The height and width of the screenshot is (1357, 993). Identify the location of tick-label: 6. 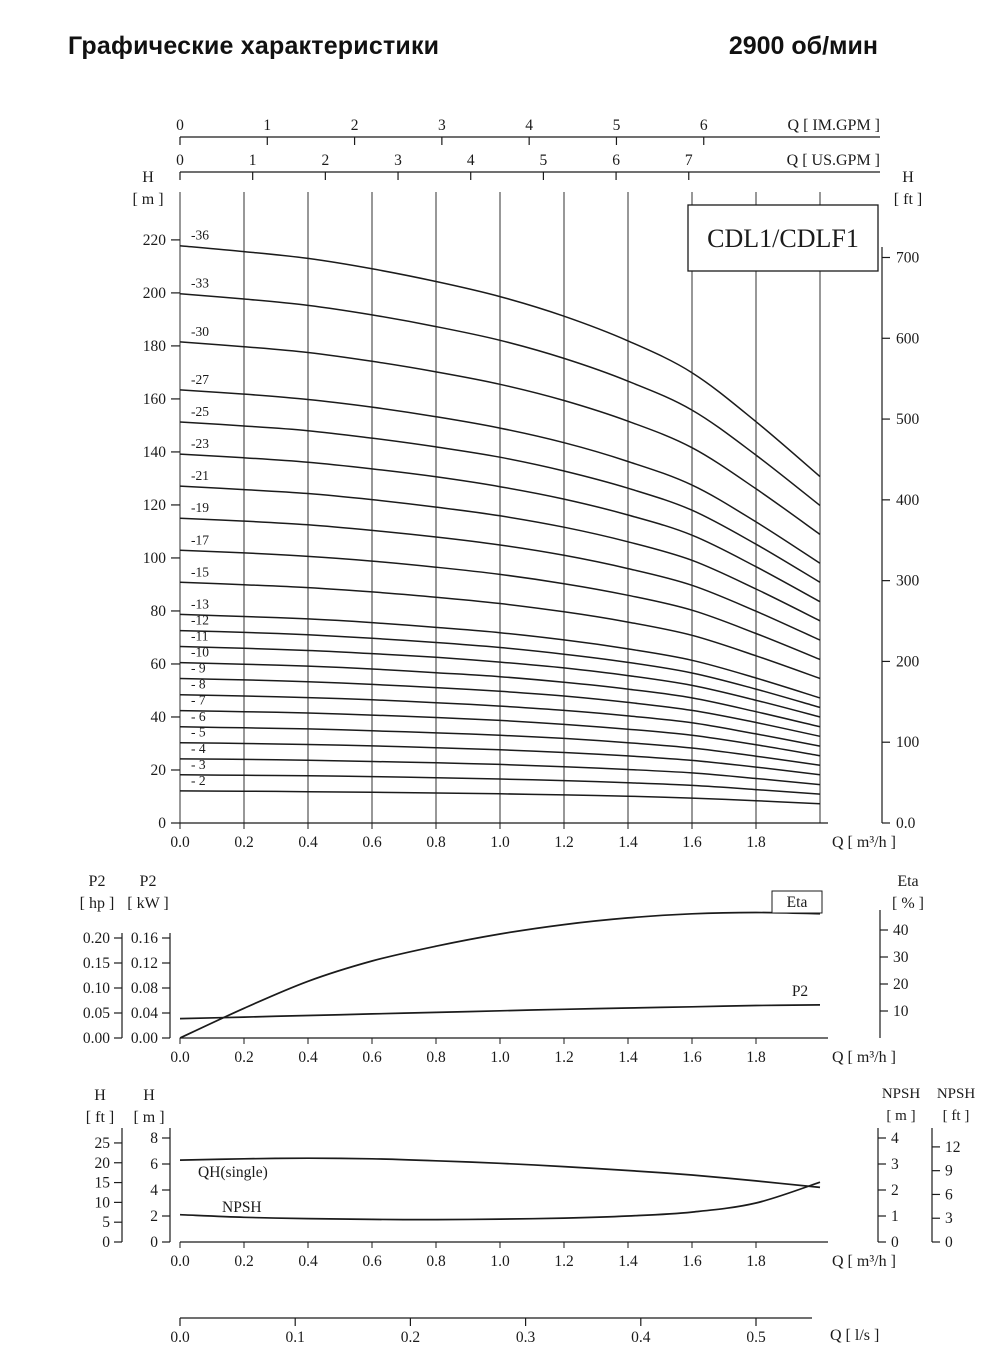
(616, 160).